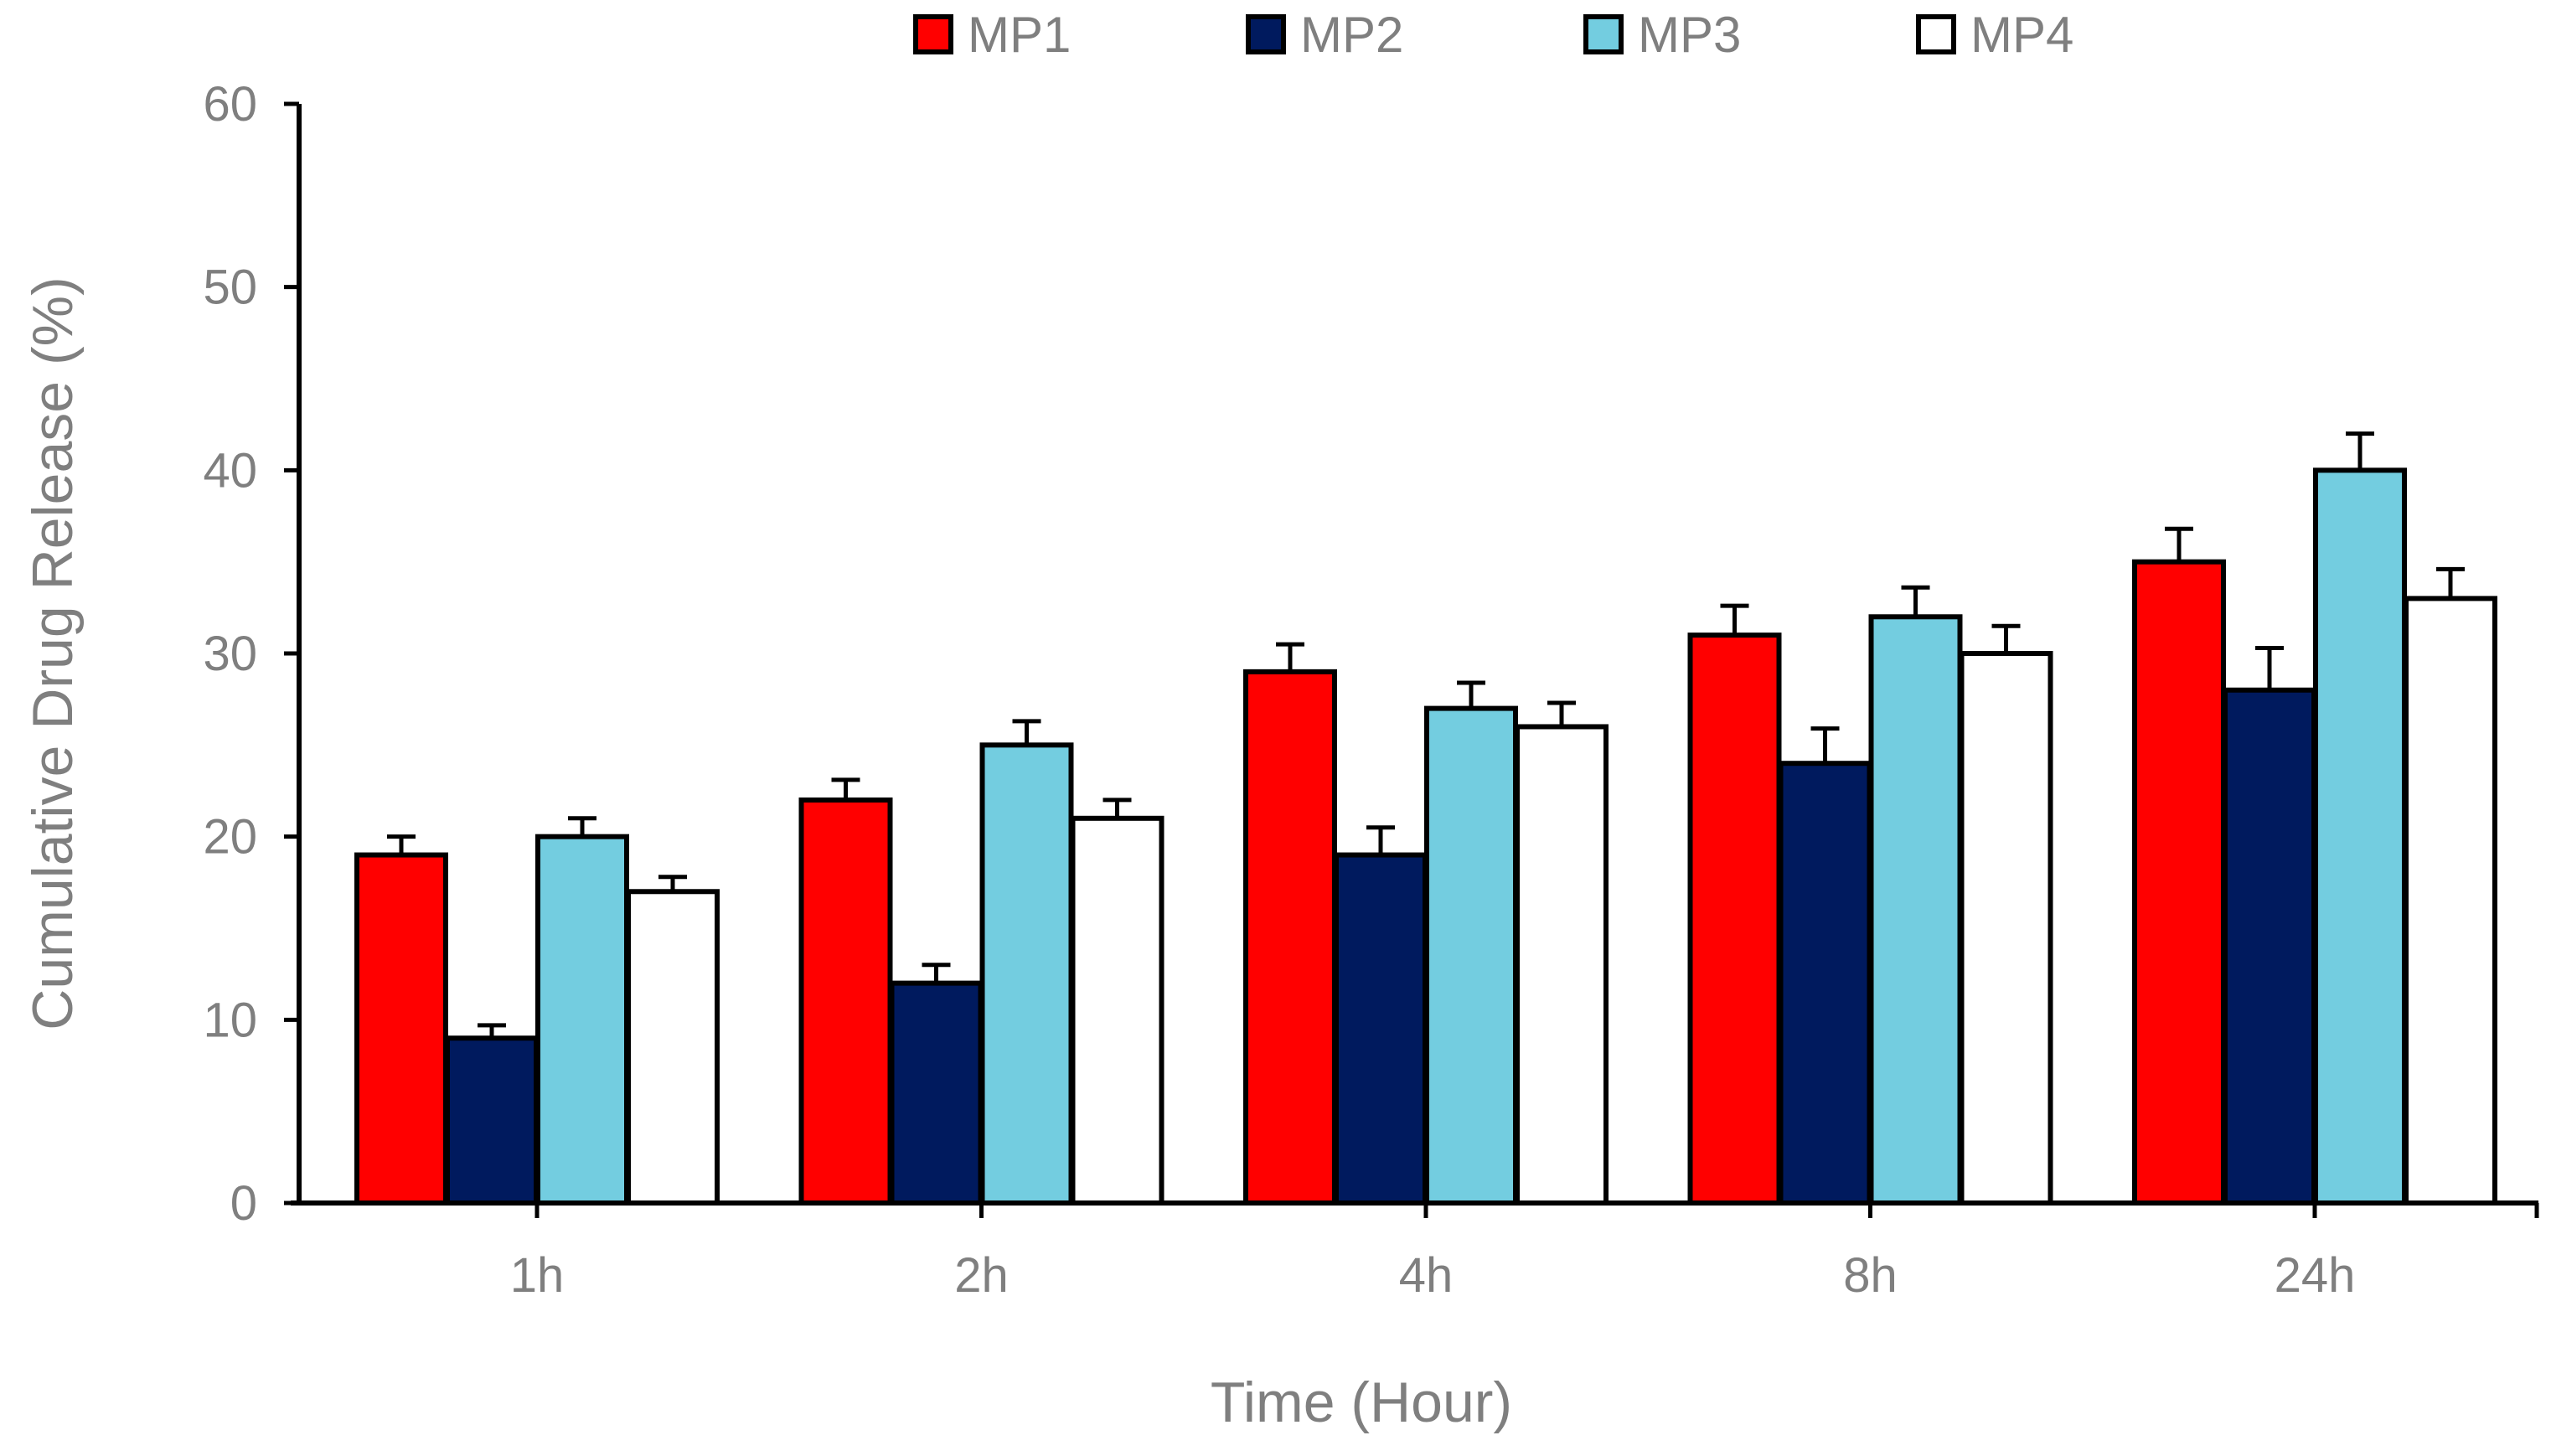 This screenshot has height=1456, width=2551. What do you see at coordinates (1362, 1402) in the screenshot?
I see `x-axis-label: Time (Hour)` at bounding box center [1362, 1402].